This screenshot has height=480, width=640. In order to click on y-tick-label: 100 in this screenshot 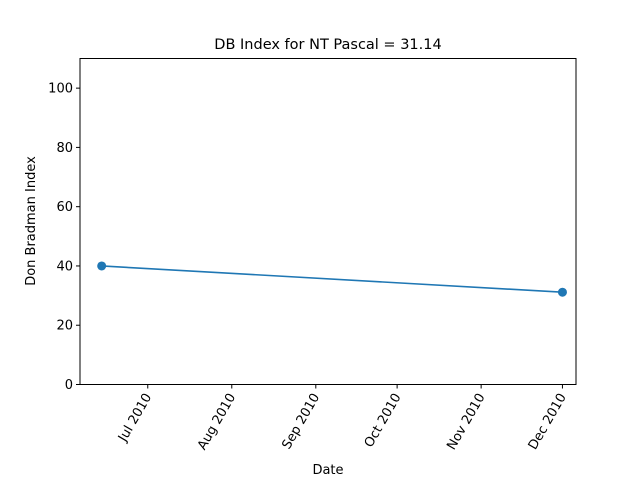, I will do `click(60, 89)`.